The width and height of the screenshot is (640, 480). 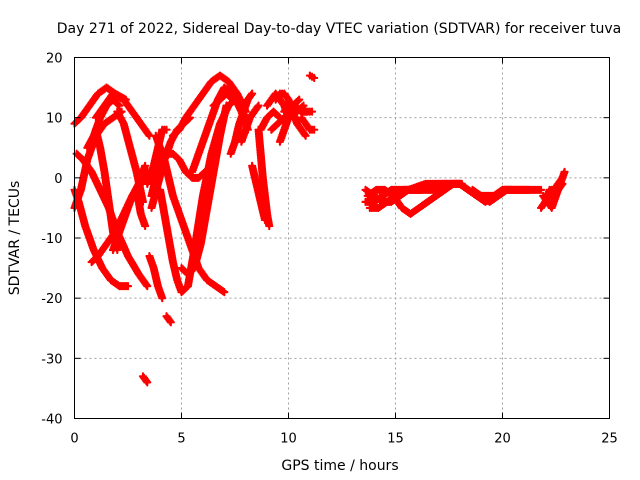 What do you see at coordinates (343, 439) in the screenshot?
I see `x-tick-labels: 0 5 10 15 20 25` at bounding box center [343, 439].